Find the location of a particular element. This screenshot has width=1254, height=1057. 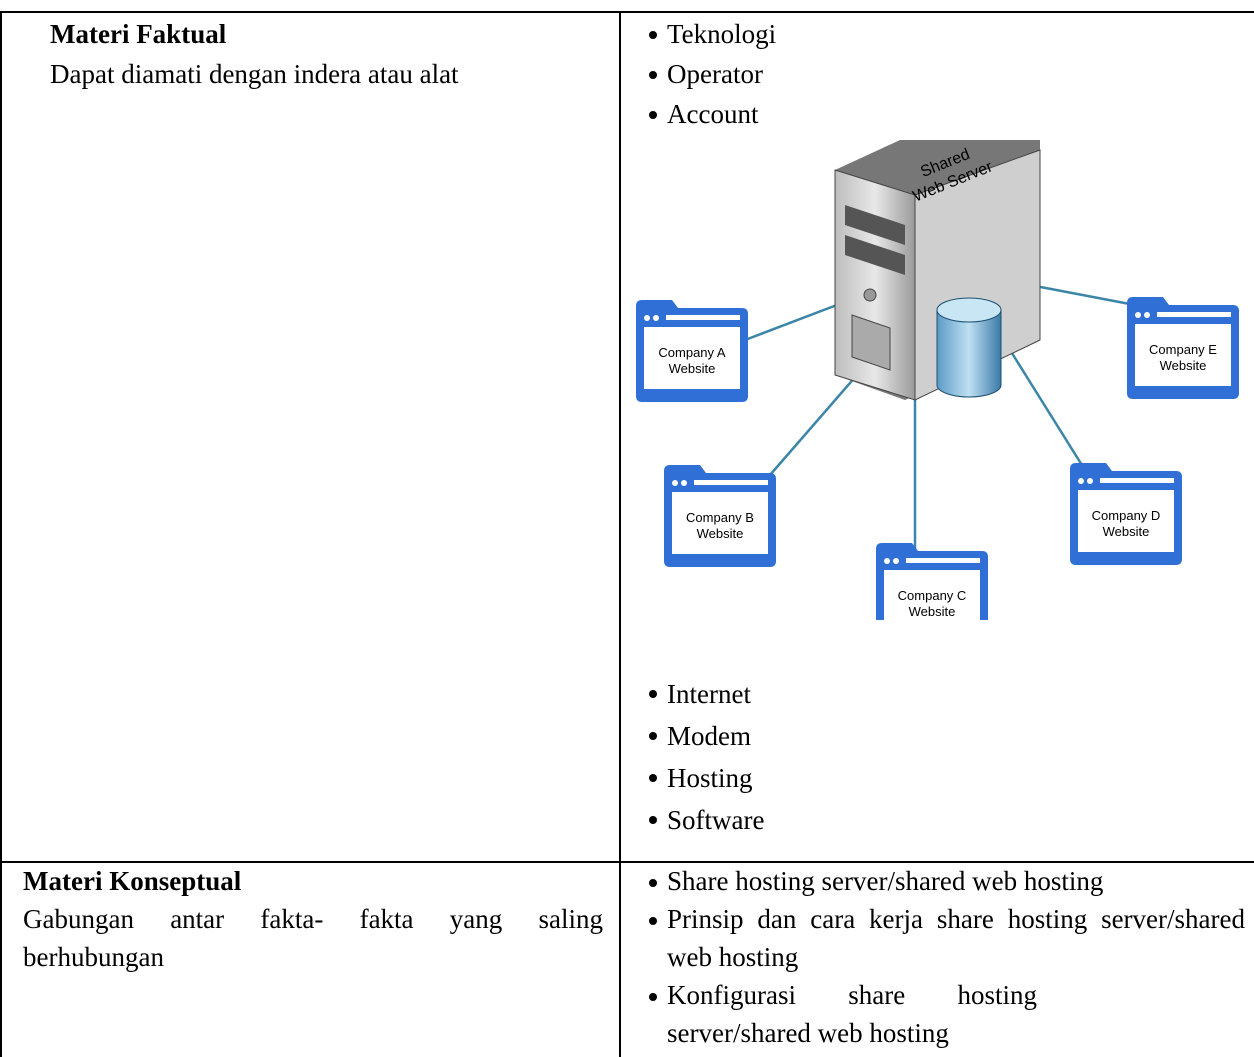

node-label: Company E is located at coordinates (1183, 349).